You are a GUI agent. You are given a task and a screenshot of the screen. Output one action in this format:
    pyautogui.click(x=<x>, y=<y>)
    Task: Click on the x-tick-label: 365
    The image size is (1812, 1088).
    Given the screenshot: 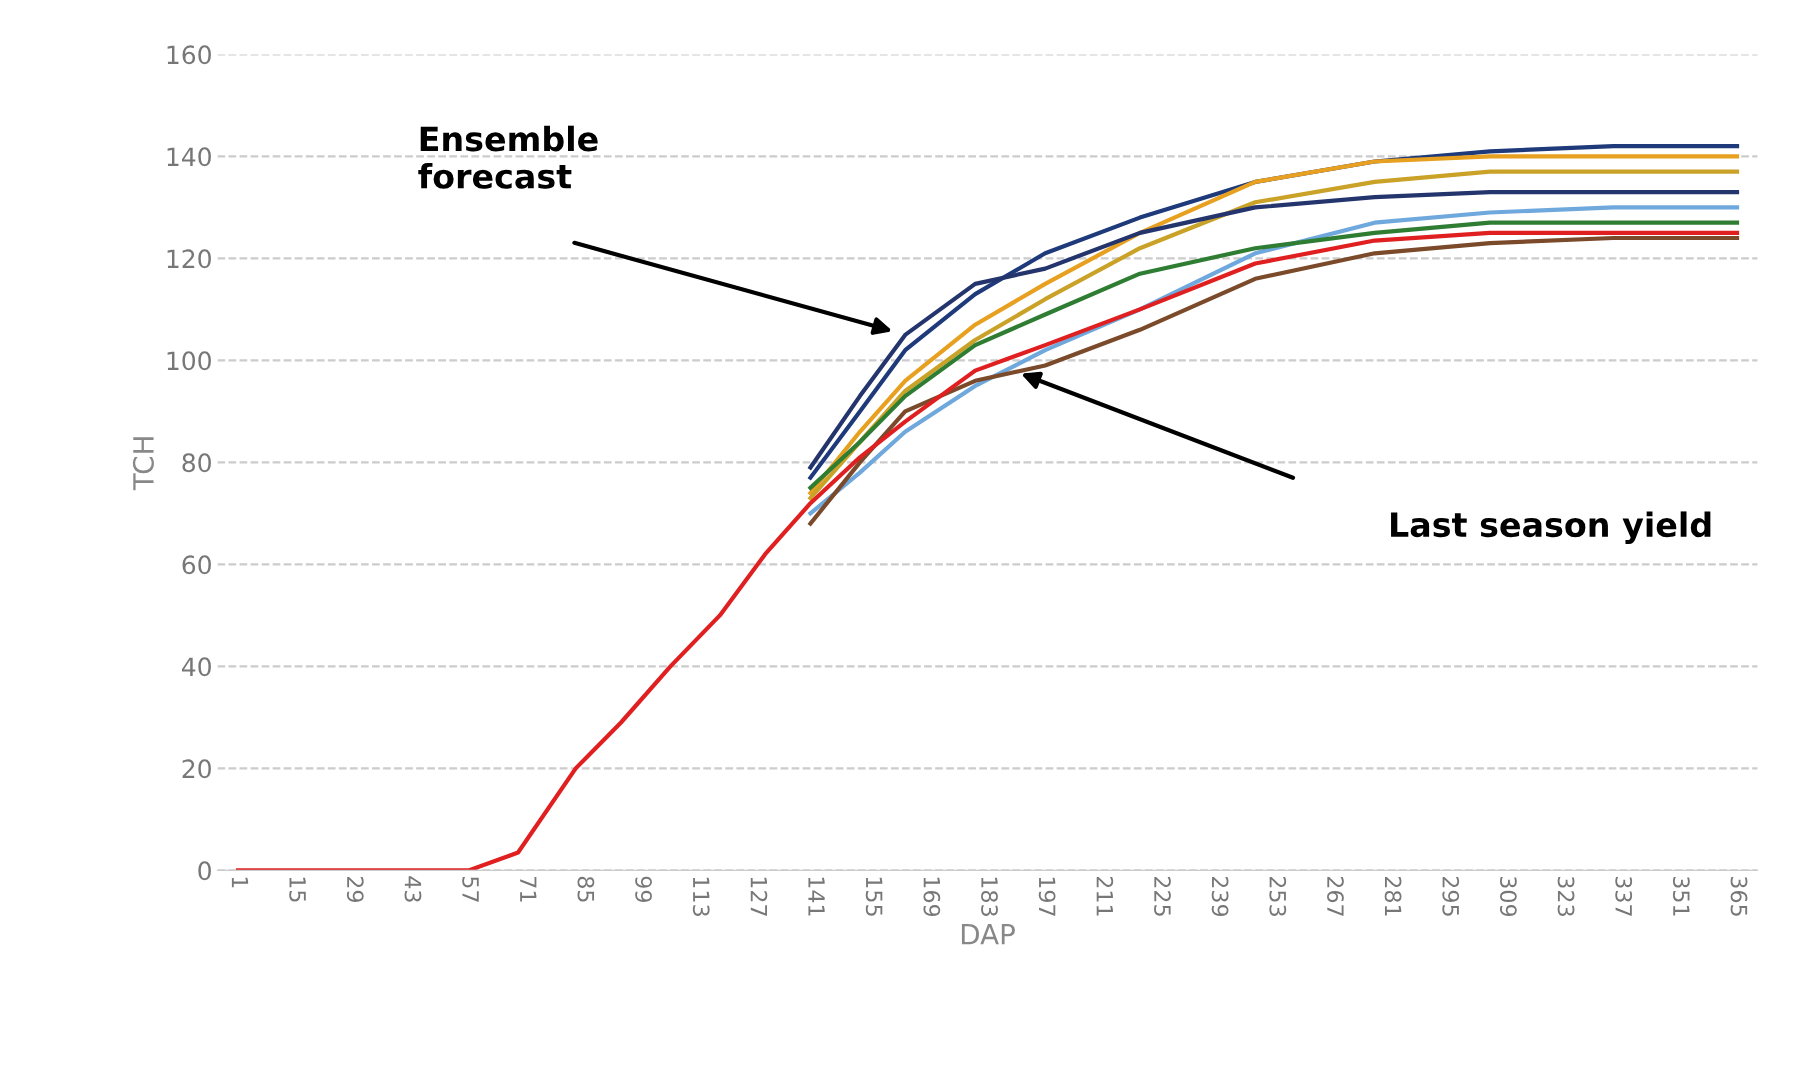 What is the action you would take?
    pyautogui.click(x=1739, y=896)
    